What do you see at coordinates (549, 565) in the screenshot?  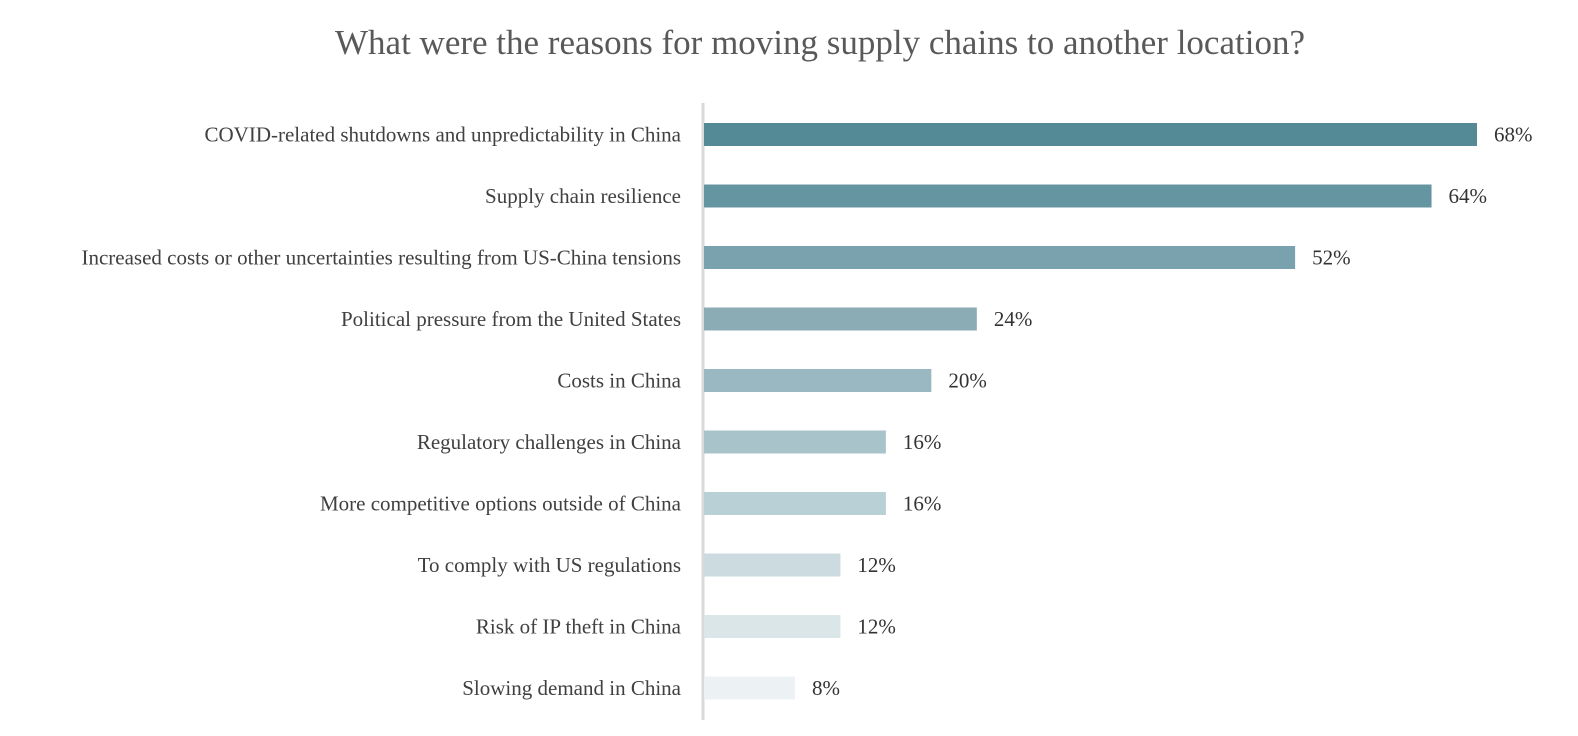 I see `category-label: To comply with US regulations` at bounding box center [549, 565].